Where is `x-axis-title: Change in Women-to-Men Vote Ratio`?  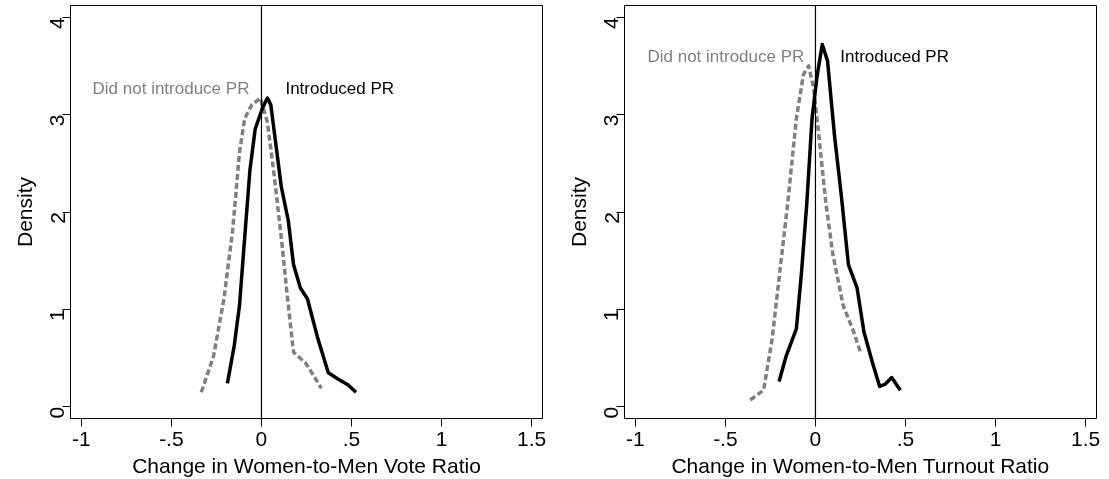 x-axis-title: Change in Women-to-Men Vote Ratio is located at coordinates (306, 465).